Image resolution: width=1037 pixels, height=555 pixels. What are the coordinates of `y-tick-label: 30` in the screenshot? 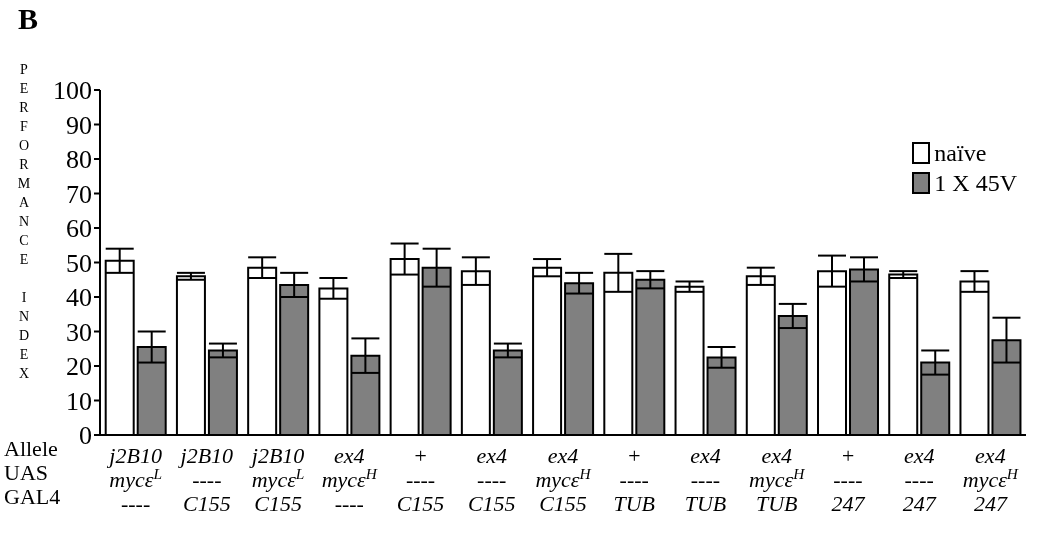 It's located at (79, 332).